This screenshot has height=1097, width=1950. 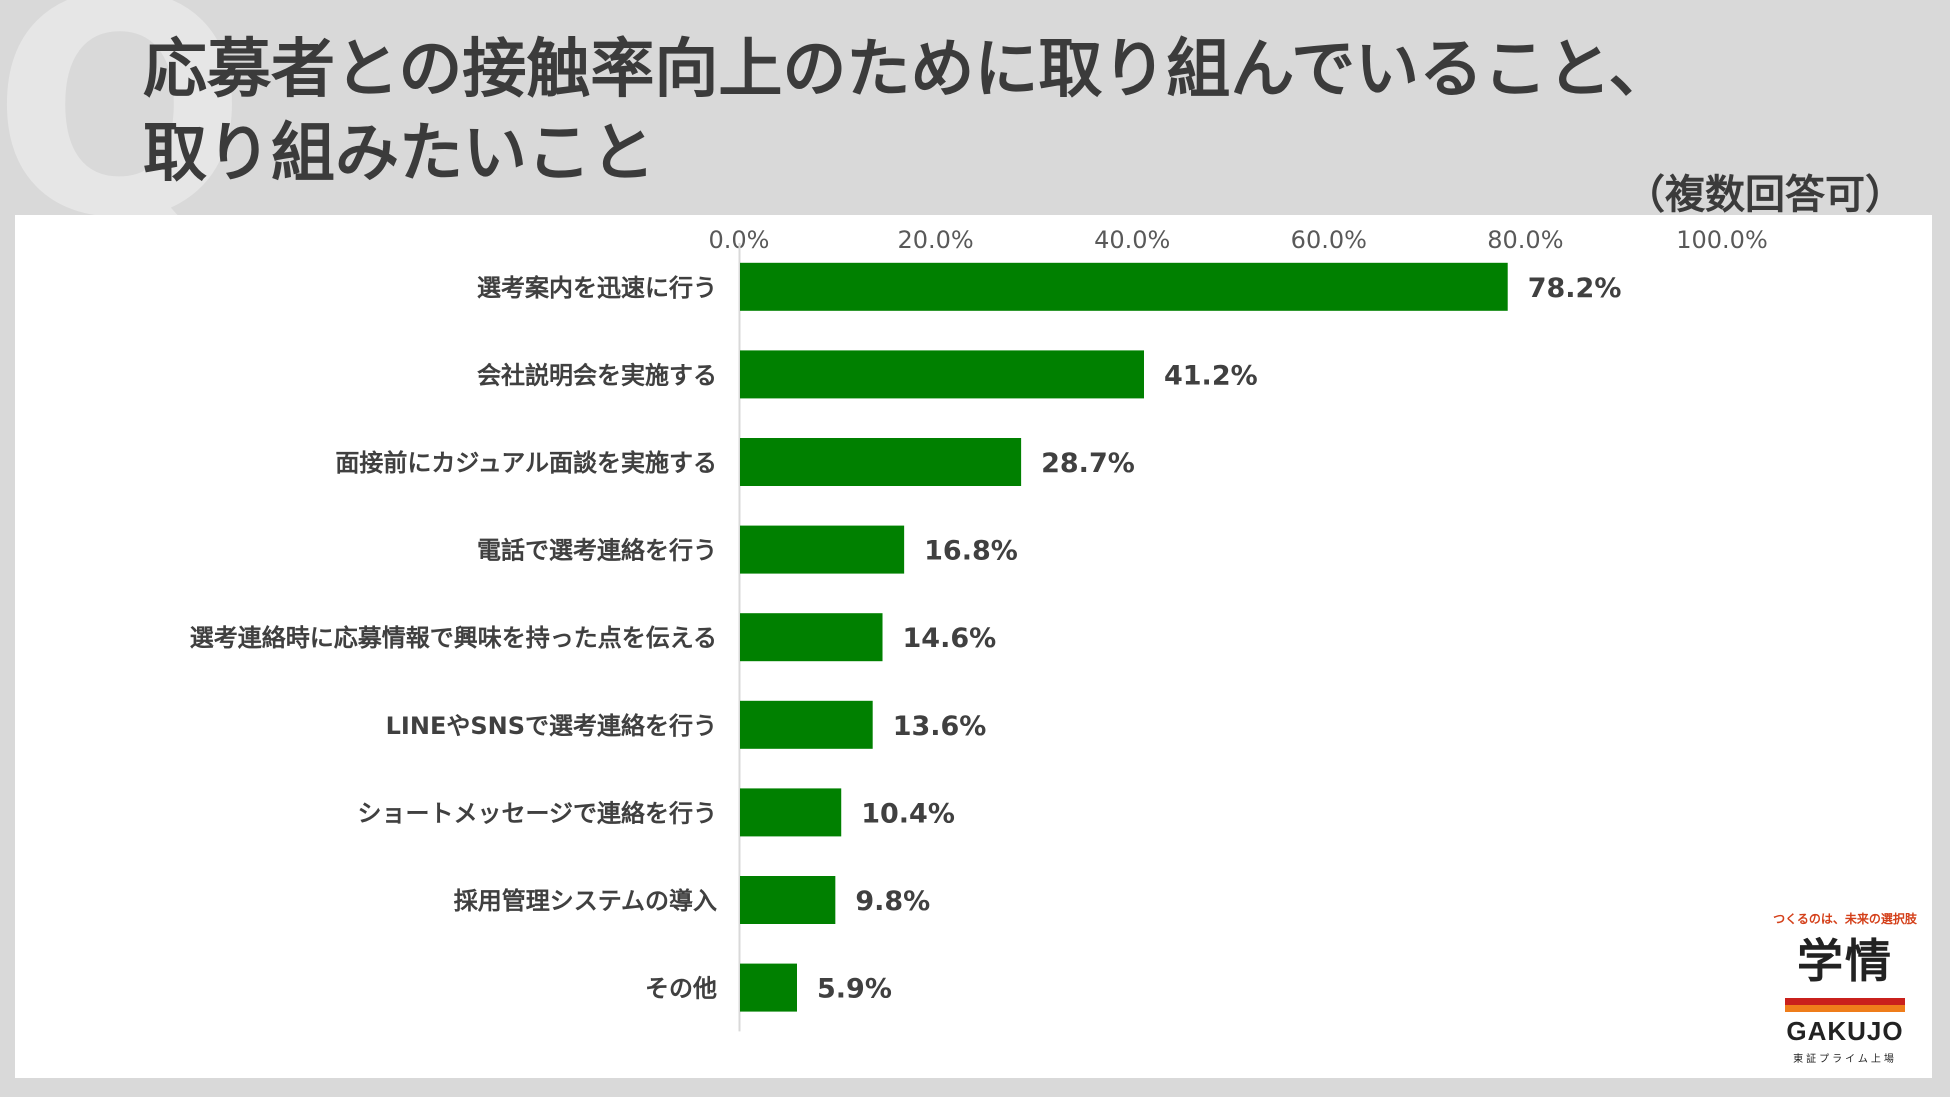 What do you see at coordinates (597, 375) in the screenshot?
I see `category-label: 会社説明会を実施する` at bounding box center [597, 375].